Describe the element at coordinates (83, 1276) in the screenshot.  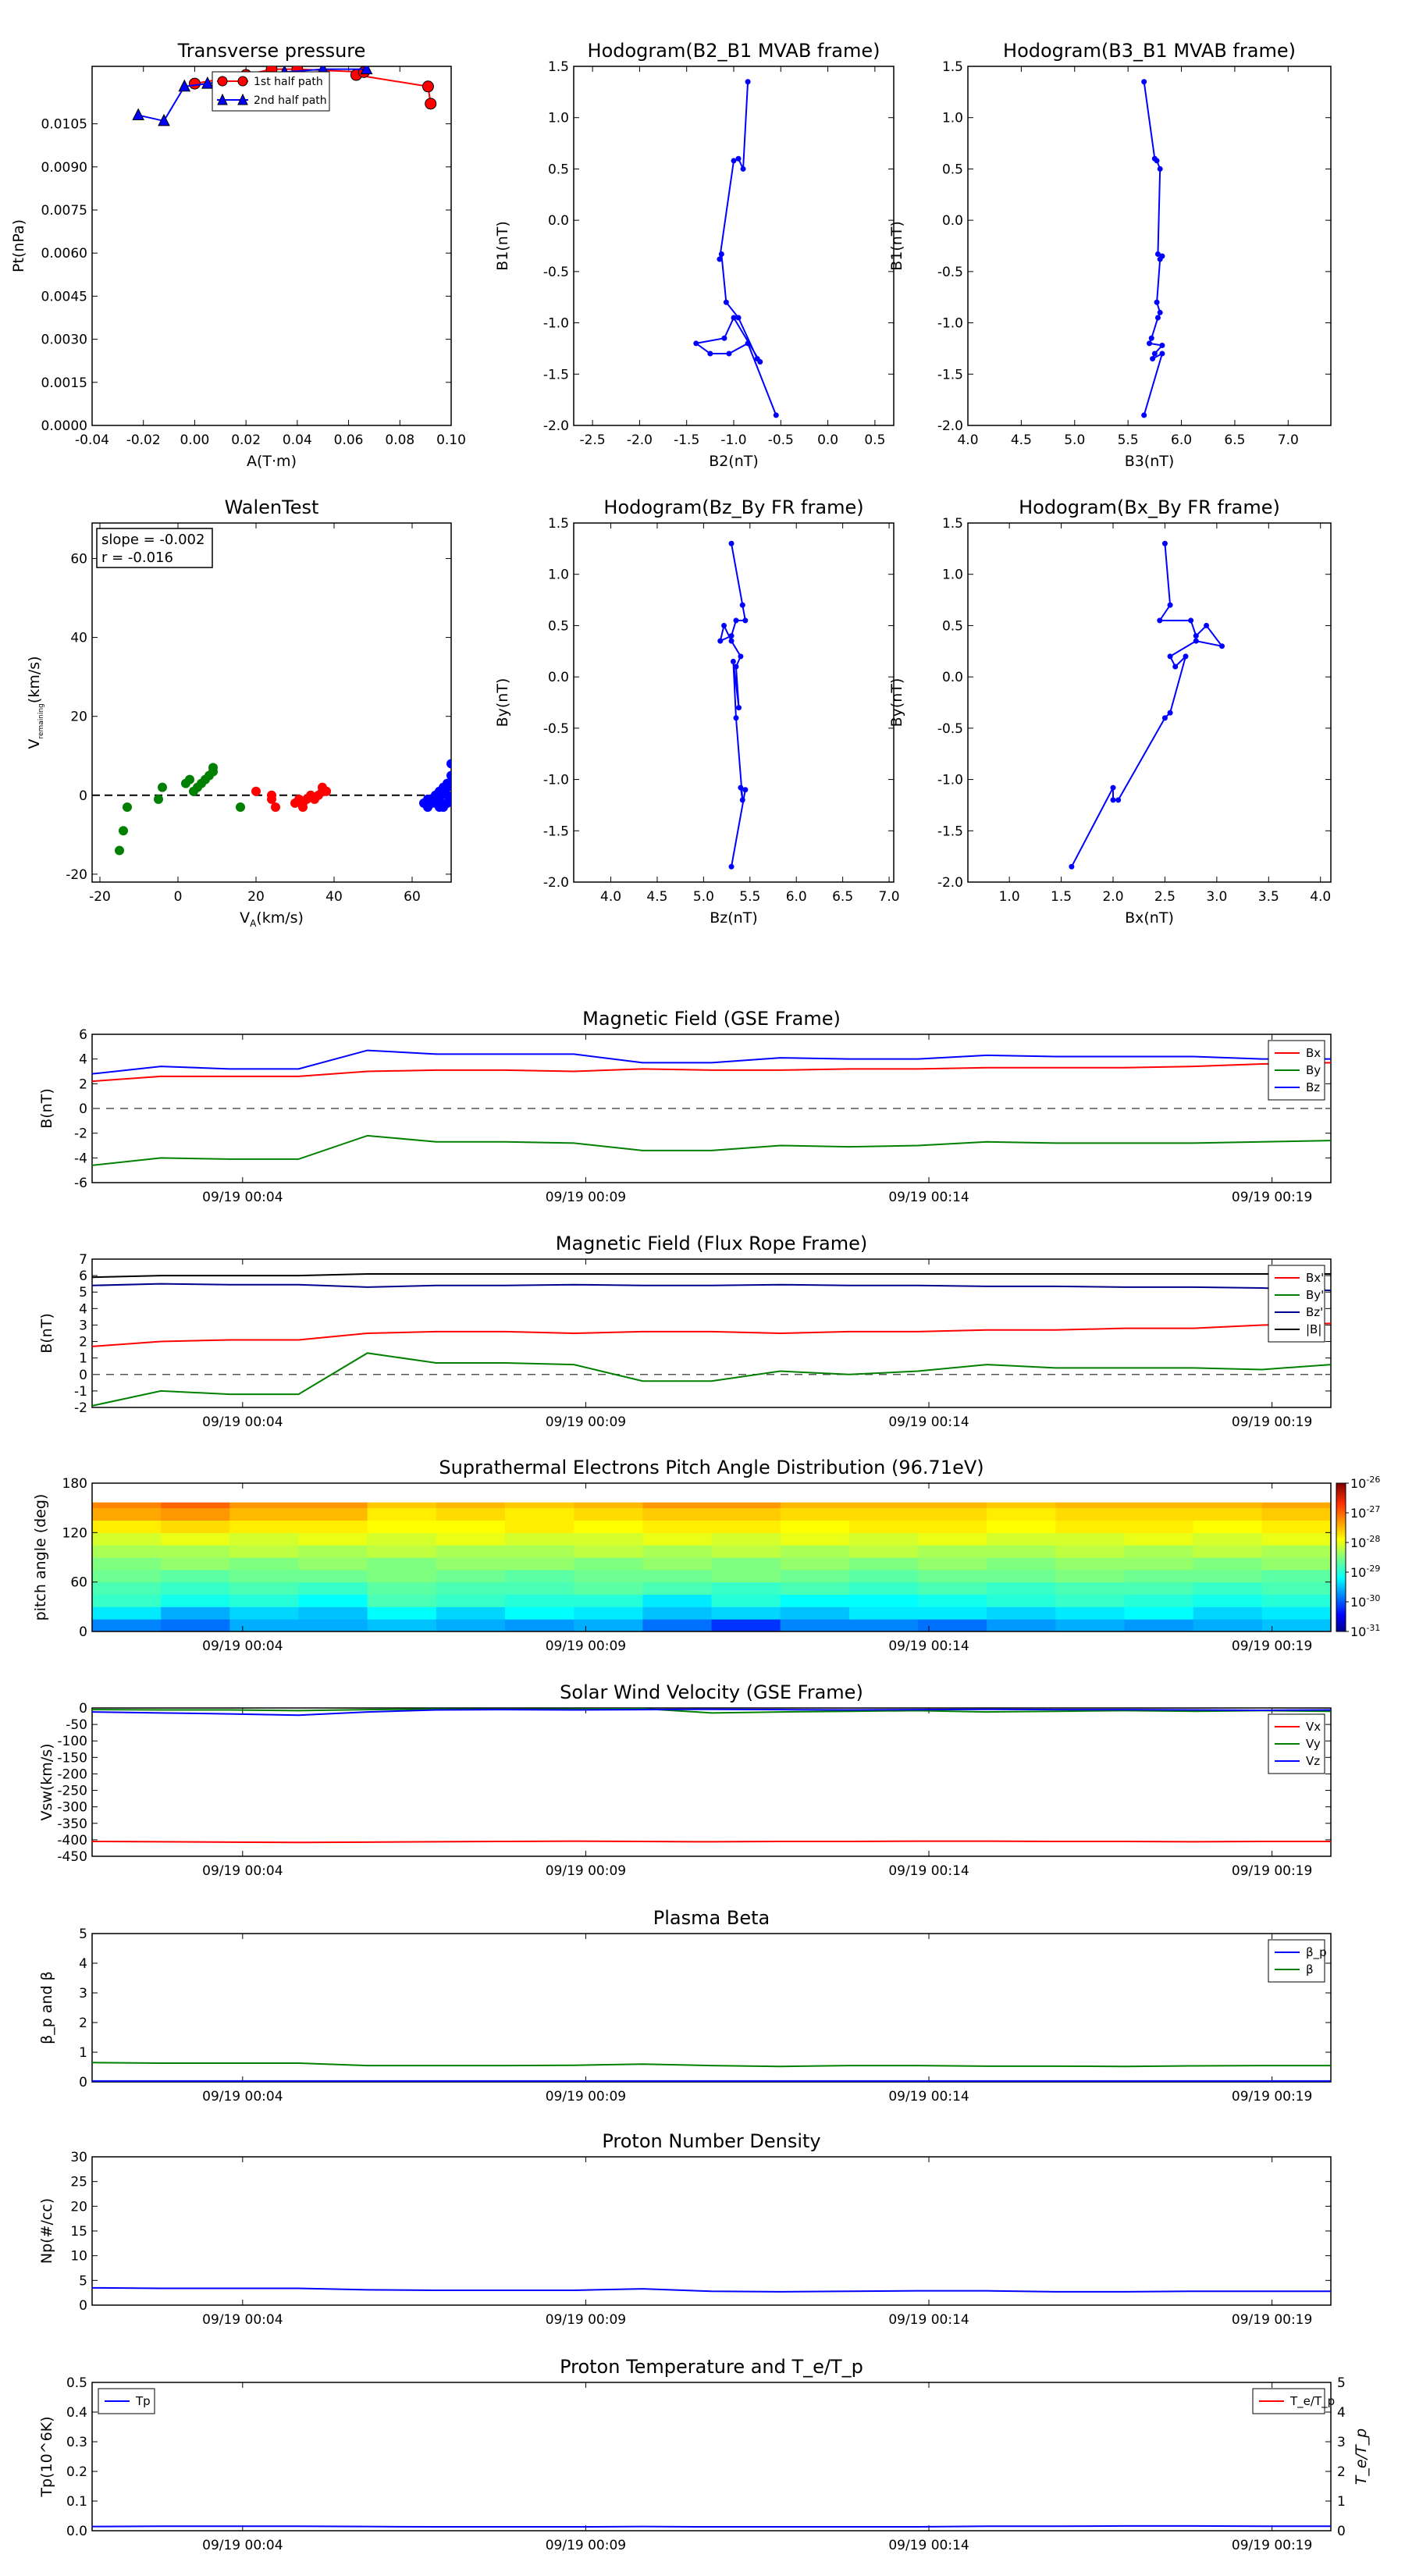
I see `y-tick-label: 6` at that location.